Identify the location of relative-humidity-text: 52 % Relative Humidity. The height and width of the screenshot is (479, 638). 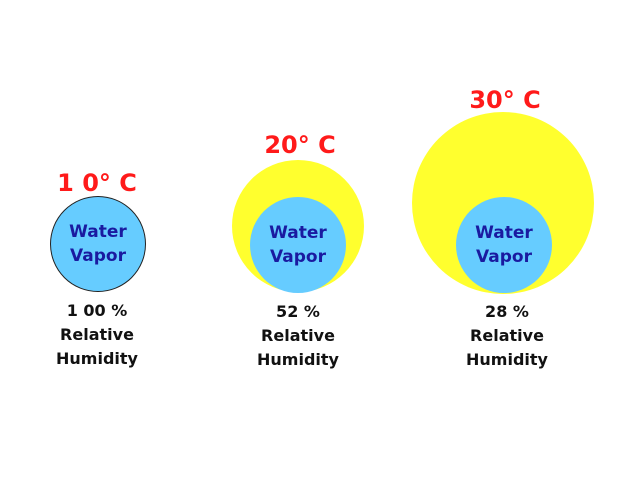
(298, 336).